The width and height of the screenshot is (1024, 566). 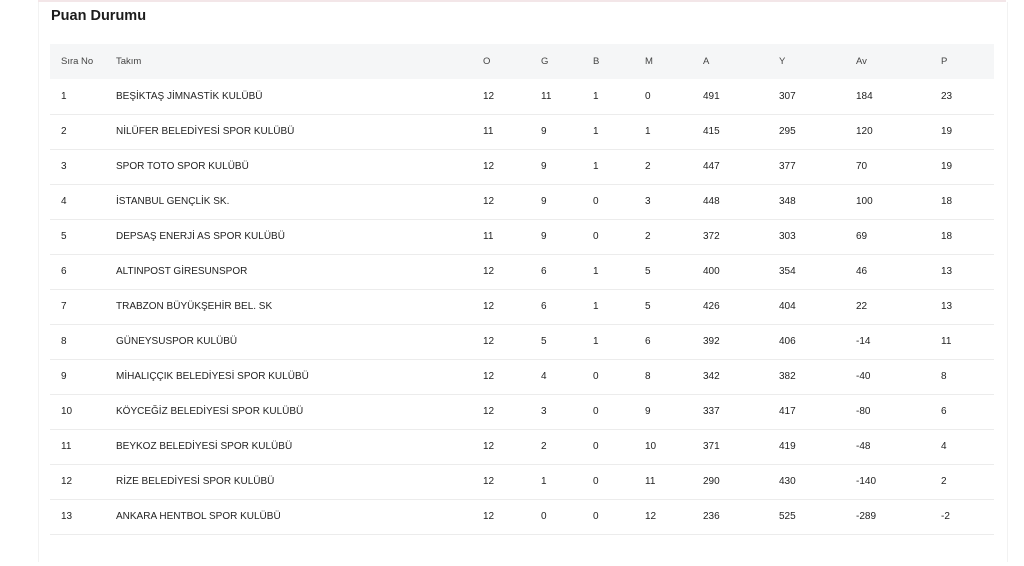 I want to click on cell-lost: 11, so click(x=650, y=481).